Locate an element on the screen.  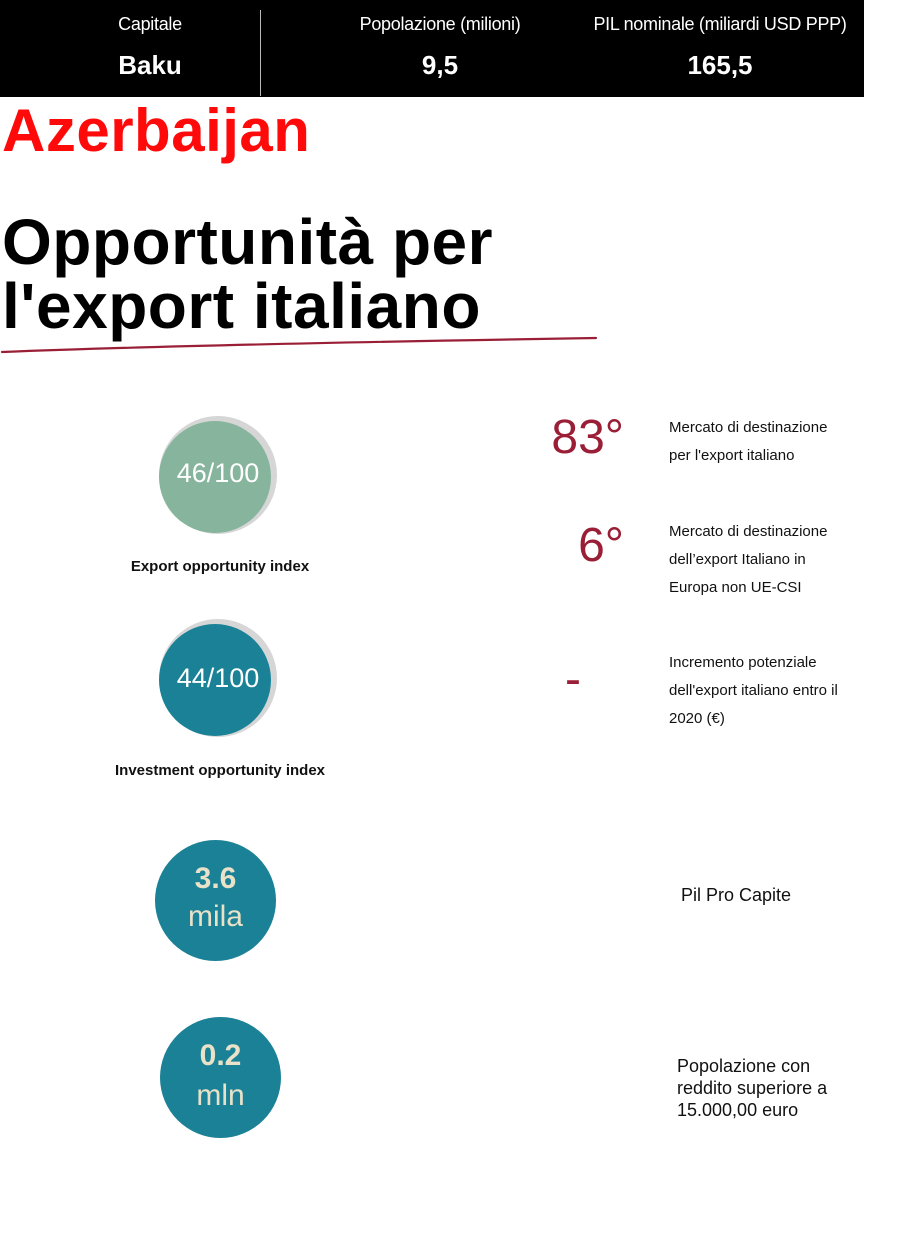
export-growth-value: - is located at coordinates (573, 679).